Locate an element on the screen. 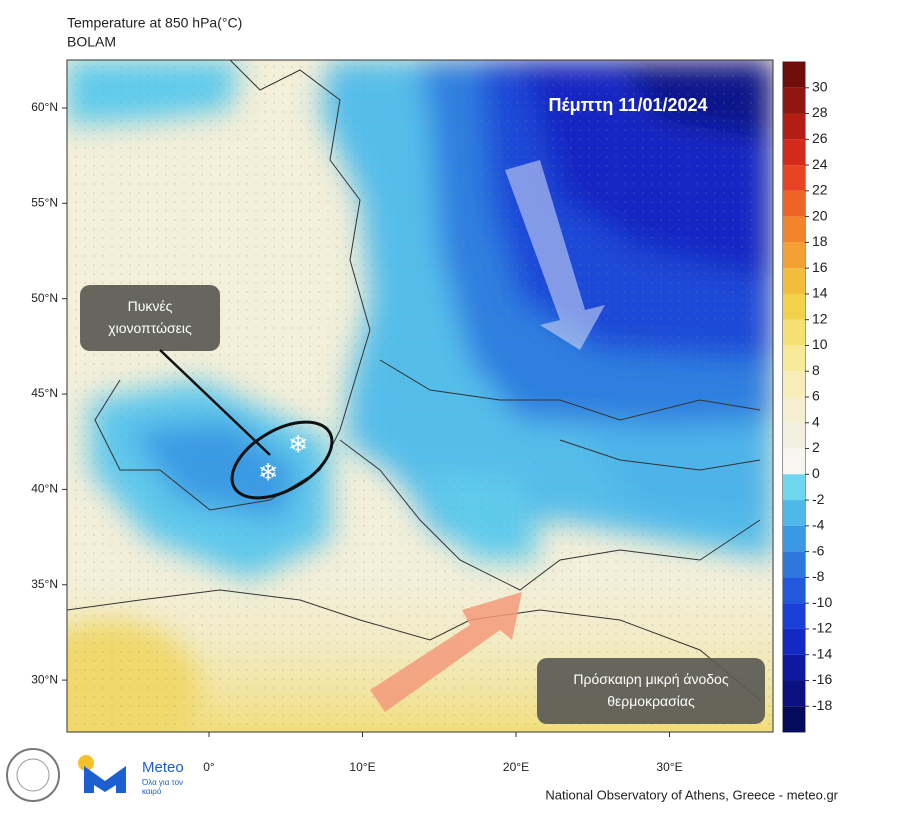 This screenshot has height=829, width=900. colorbar-tick-label: 22 is located at coordinates (820, 190).